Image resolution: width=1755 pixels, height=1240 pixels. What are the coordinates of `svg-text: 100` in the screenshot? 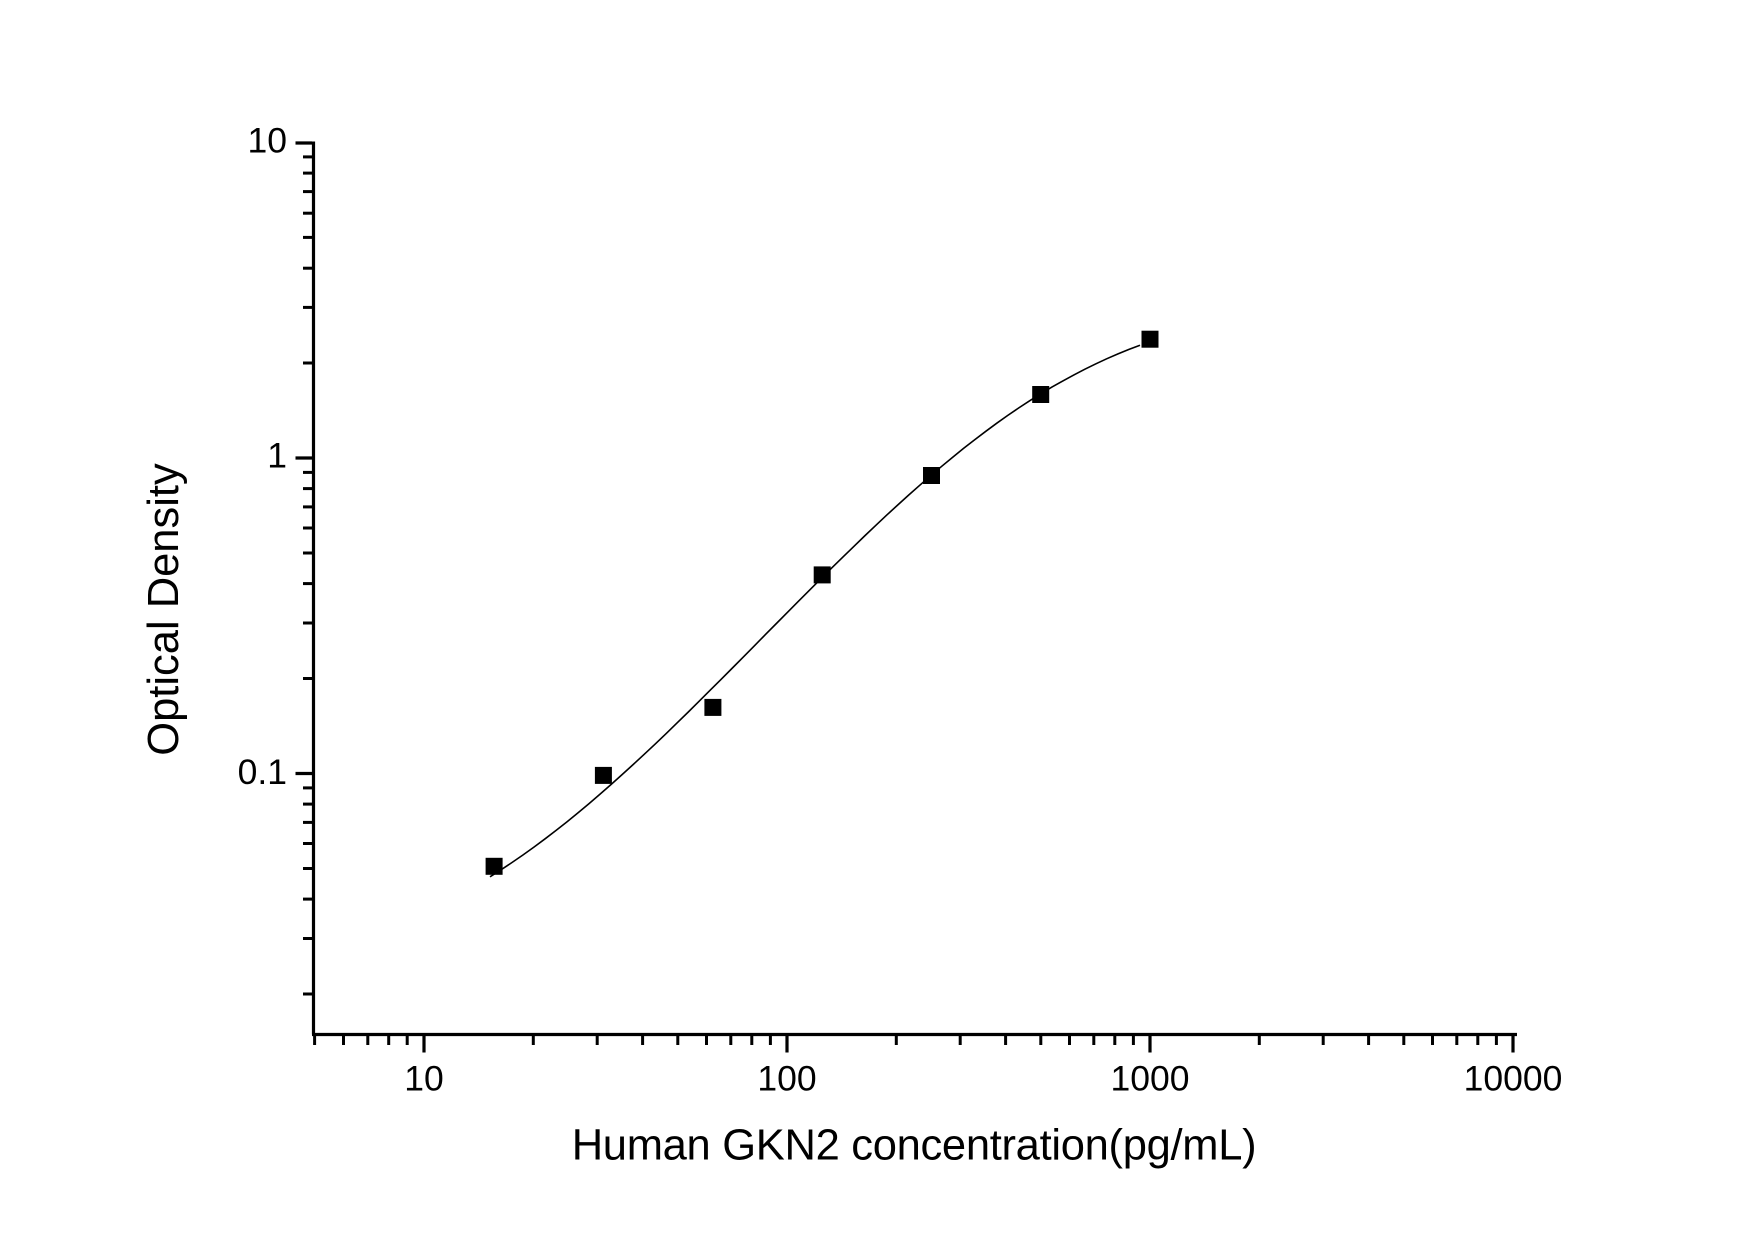 It's located at (786, 1079).